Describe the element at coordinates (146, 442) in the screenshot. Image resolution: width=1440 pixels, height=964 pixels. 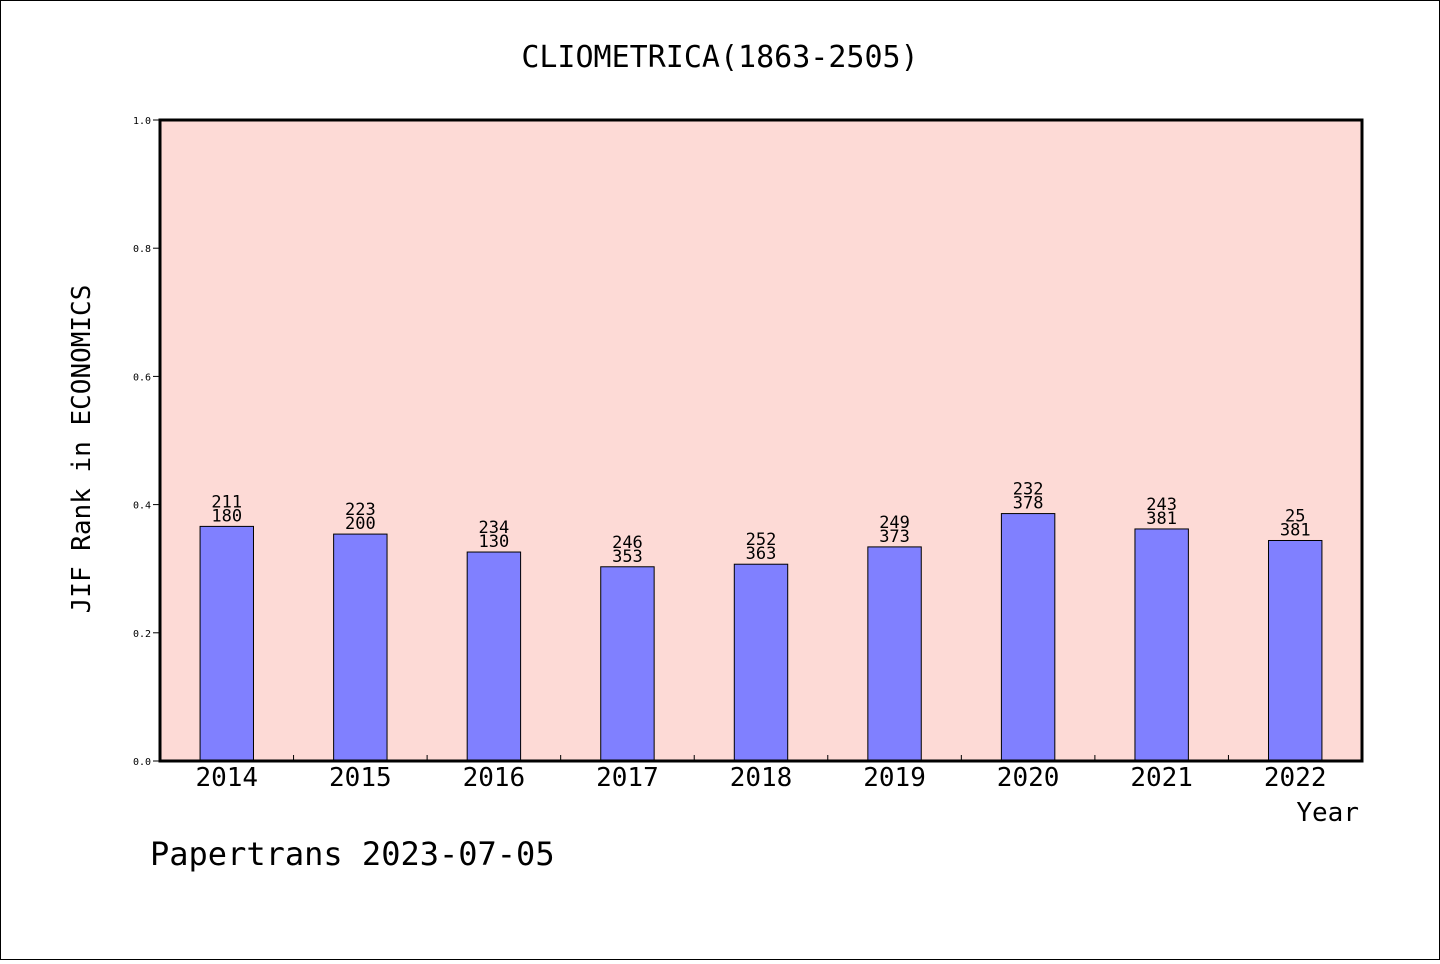
I see `y-axis: 0.0 0.2 0.4 0.6 0.8 1.0` at that location.